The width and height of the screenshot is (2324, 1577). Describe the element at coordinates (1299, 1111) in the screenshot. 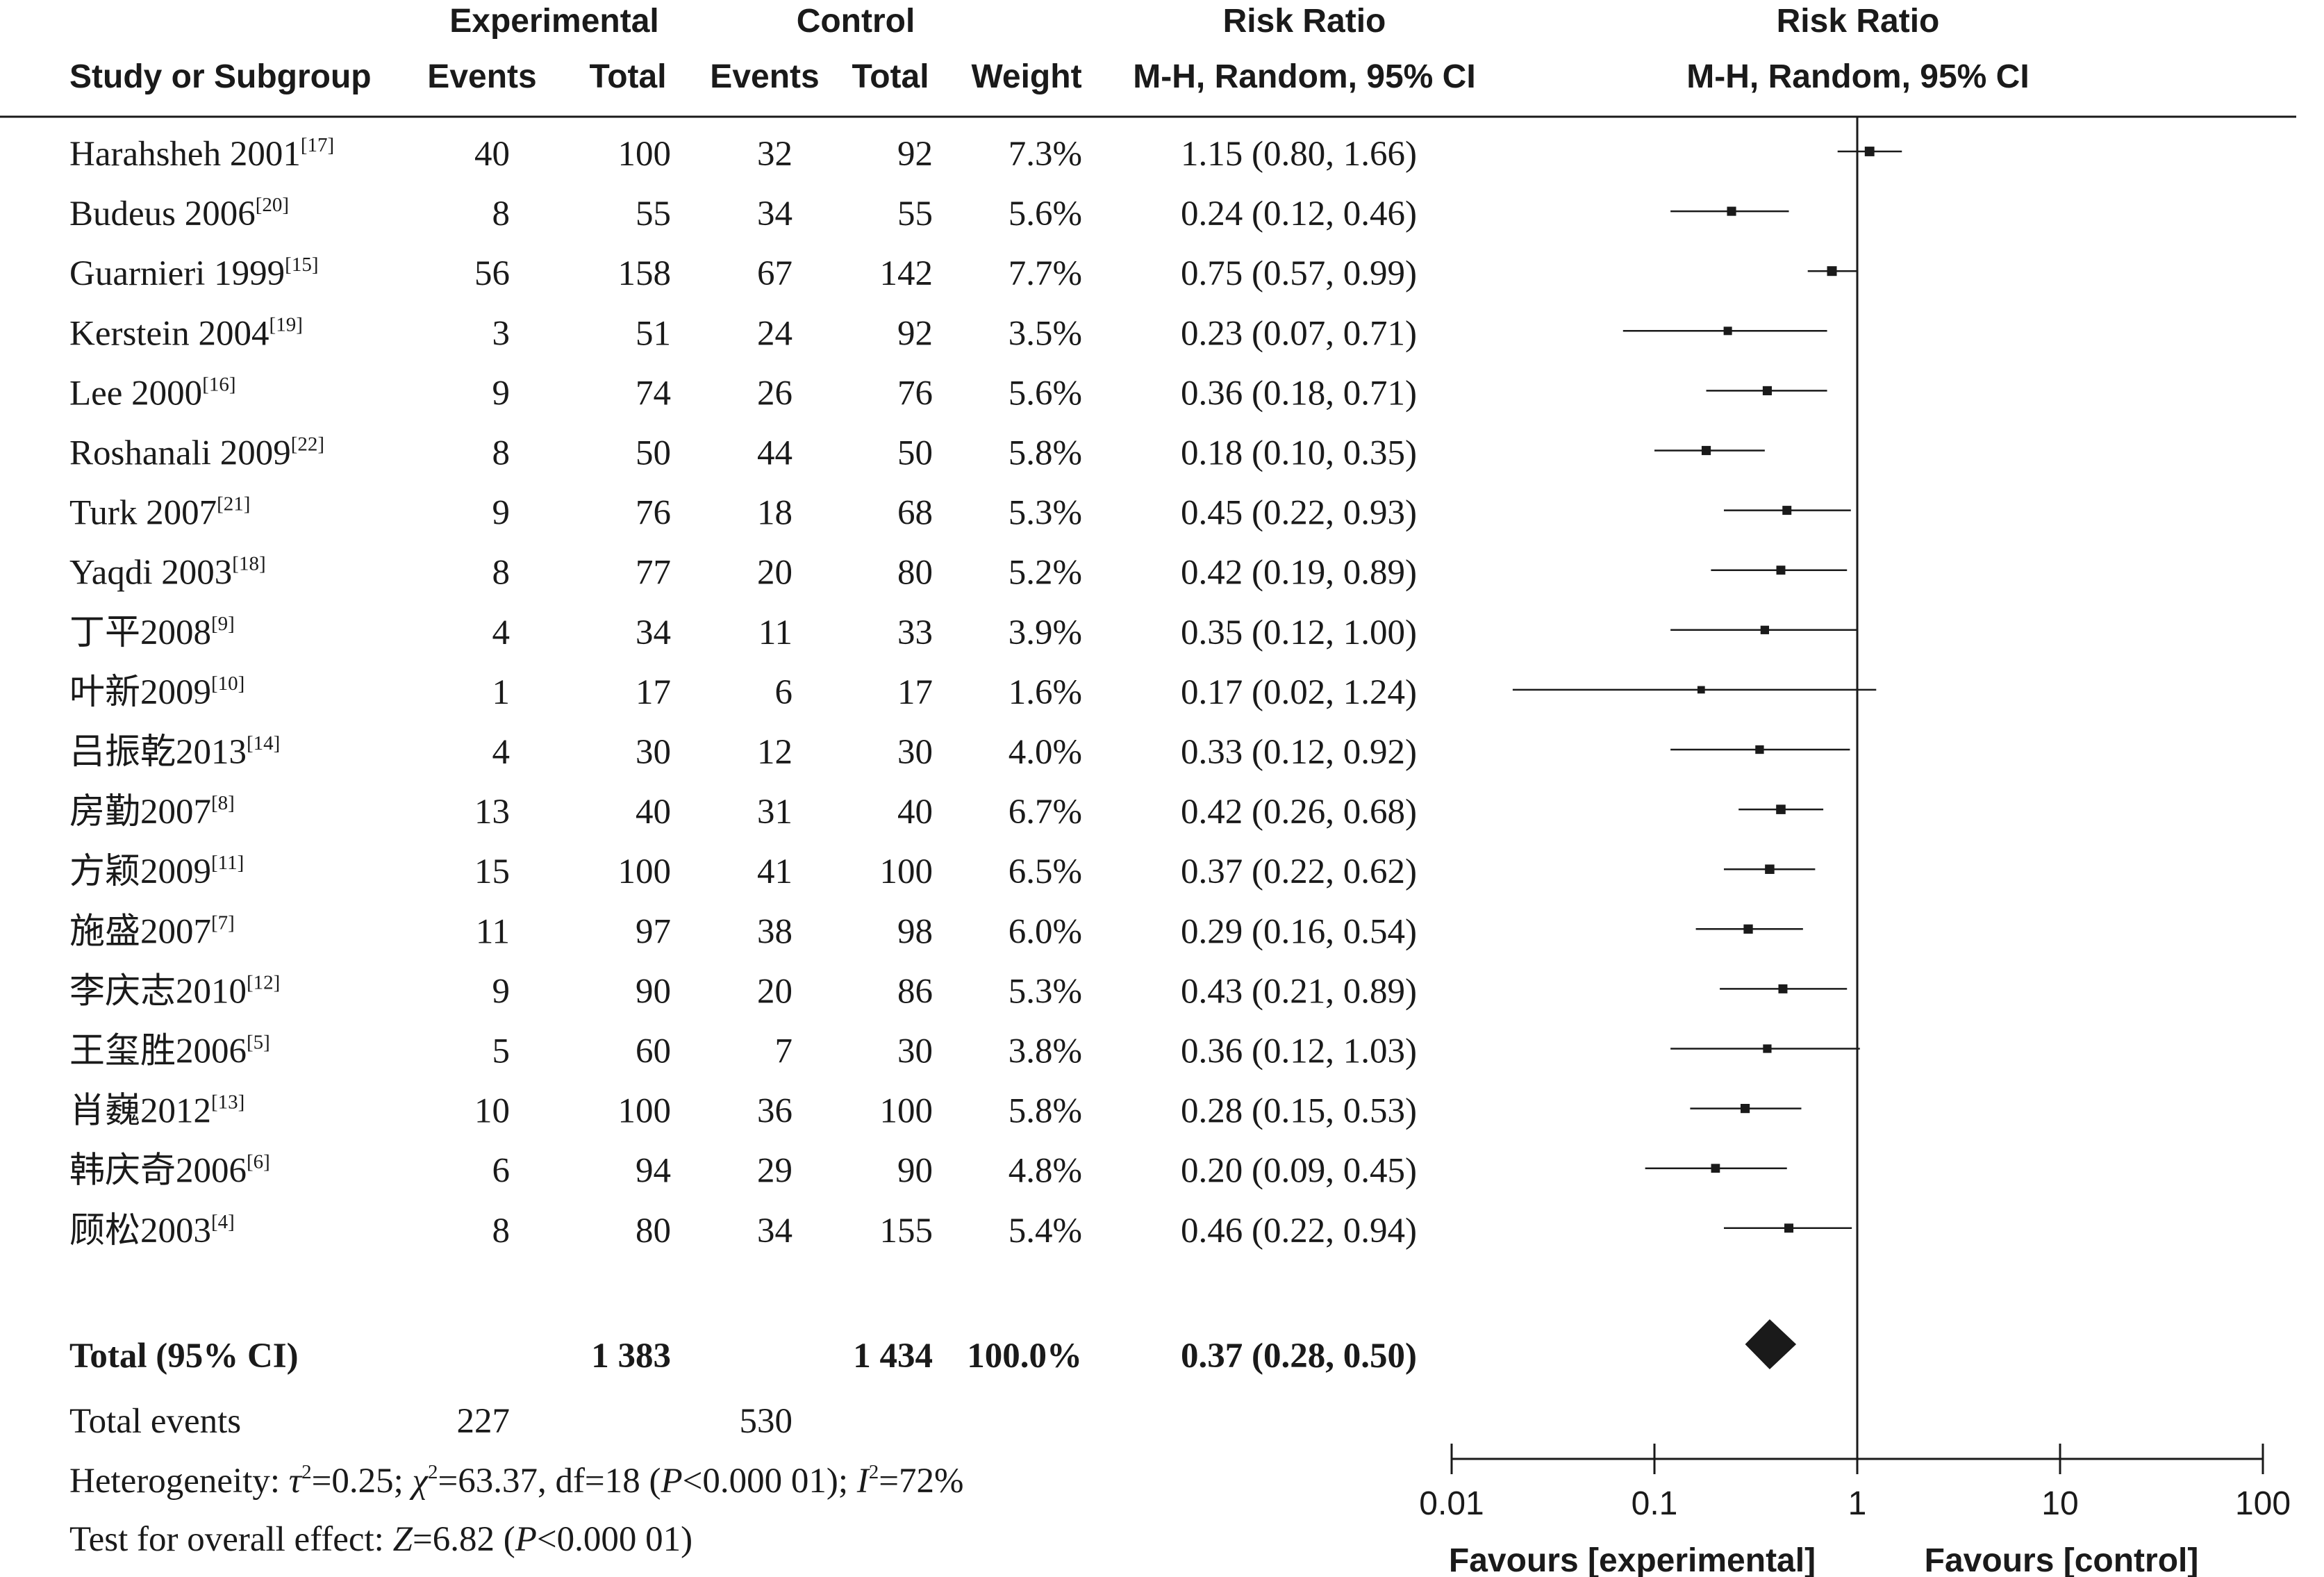

I see `risk-ratio-ci-cell: 0.28 (0.15, 0.53)` at that location.